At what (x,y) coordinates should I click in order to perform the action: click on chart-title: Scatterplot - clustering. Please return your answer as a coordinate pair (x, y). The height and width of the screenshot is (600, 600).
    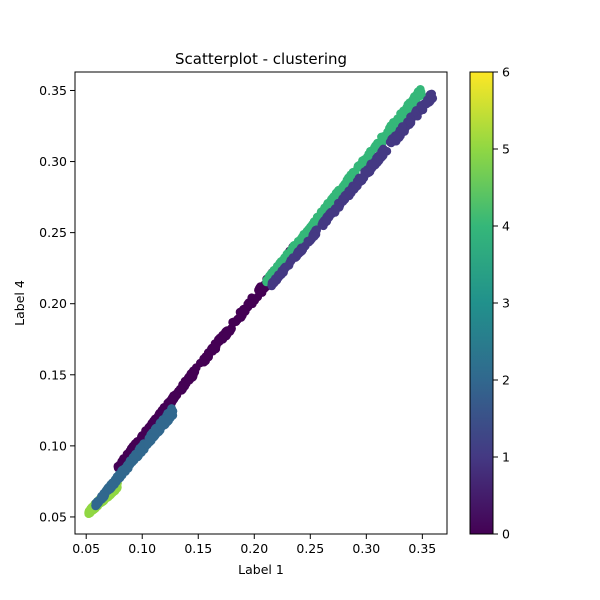
    Looking at the image, I should click on (261, 59).